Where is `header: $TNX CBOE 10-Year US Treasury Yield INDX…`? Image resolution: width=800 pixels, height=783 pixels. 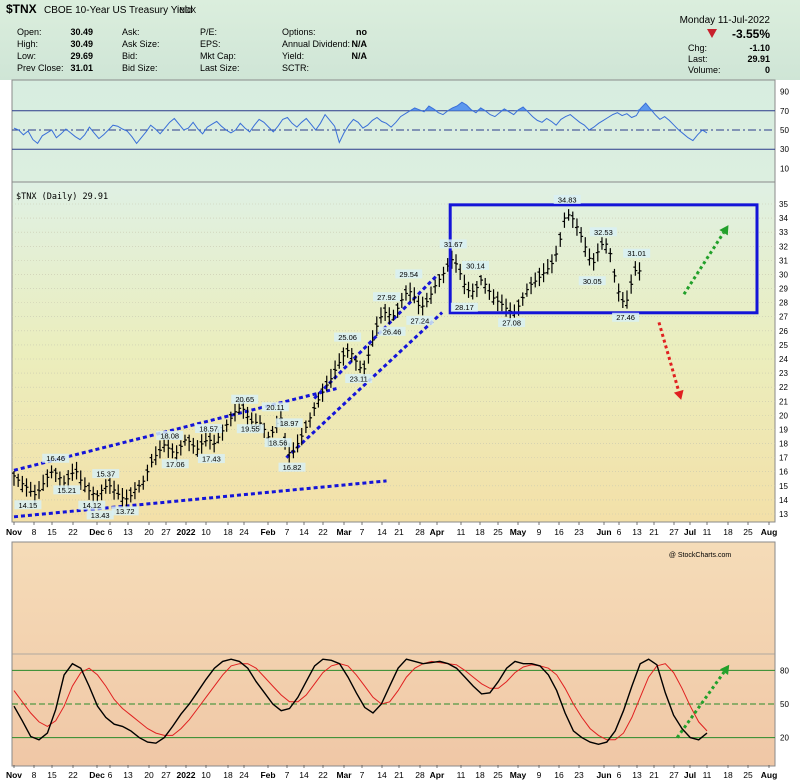 header: $TNX CBOE 10-Year US Treasury Yield INDX… is located at coordinates (400, 40).